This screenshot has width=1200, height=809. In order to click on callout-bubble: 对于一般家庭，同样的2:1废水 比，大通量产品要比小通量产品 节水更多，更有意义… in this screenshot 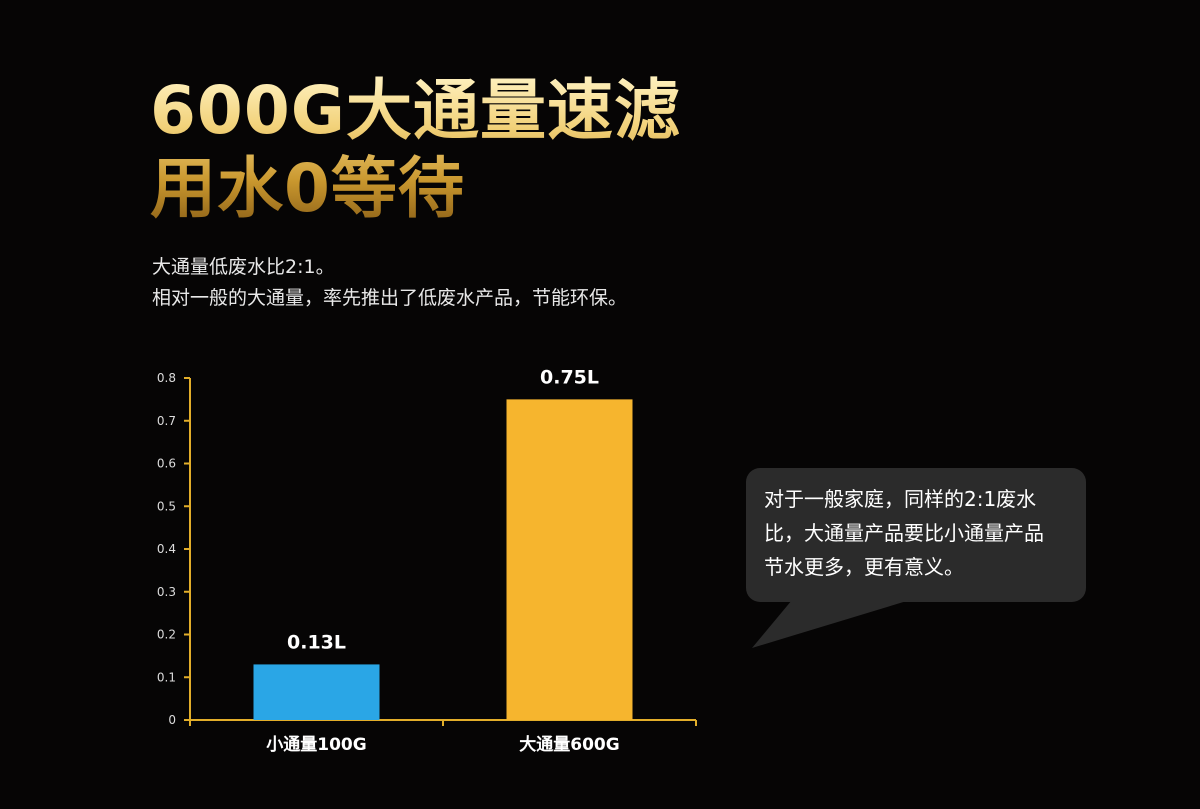, I will do `click(916, 535)`.